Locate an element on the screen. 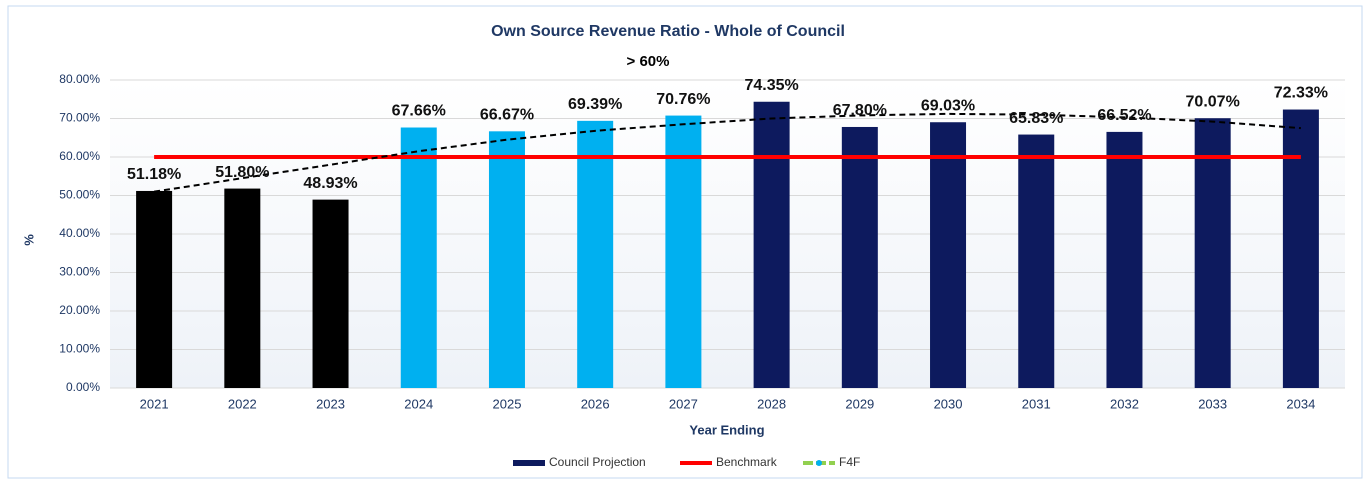 The height and width of the screenshot is (484, 1370). y-tick-label: 70.00% is located at coordinates (79, 118).